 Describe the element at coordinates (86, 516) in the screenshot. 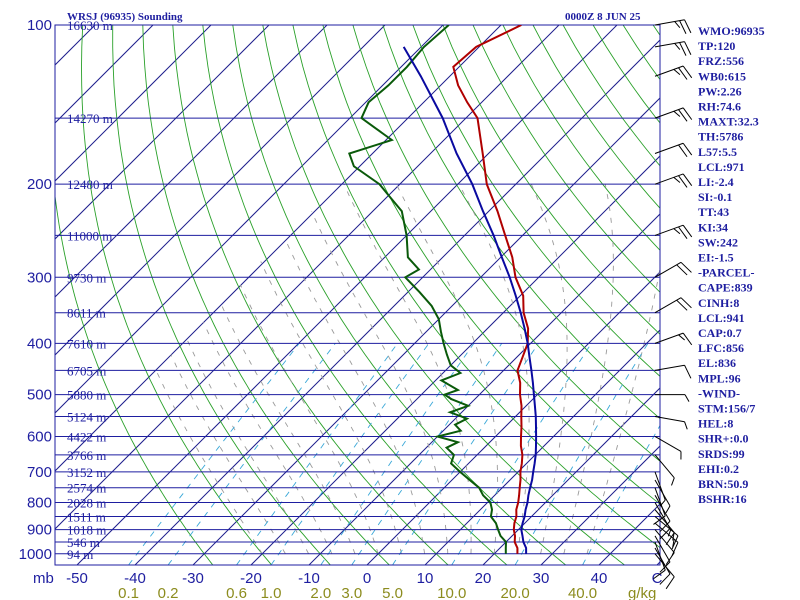

I see `height-label: 1511 m` at that location.